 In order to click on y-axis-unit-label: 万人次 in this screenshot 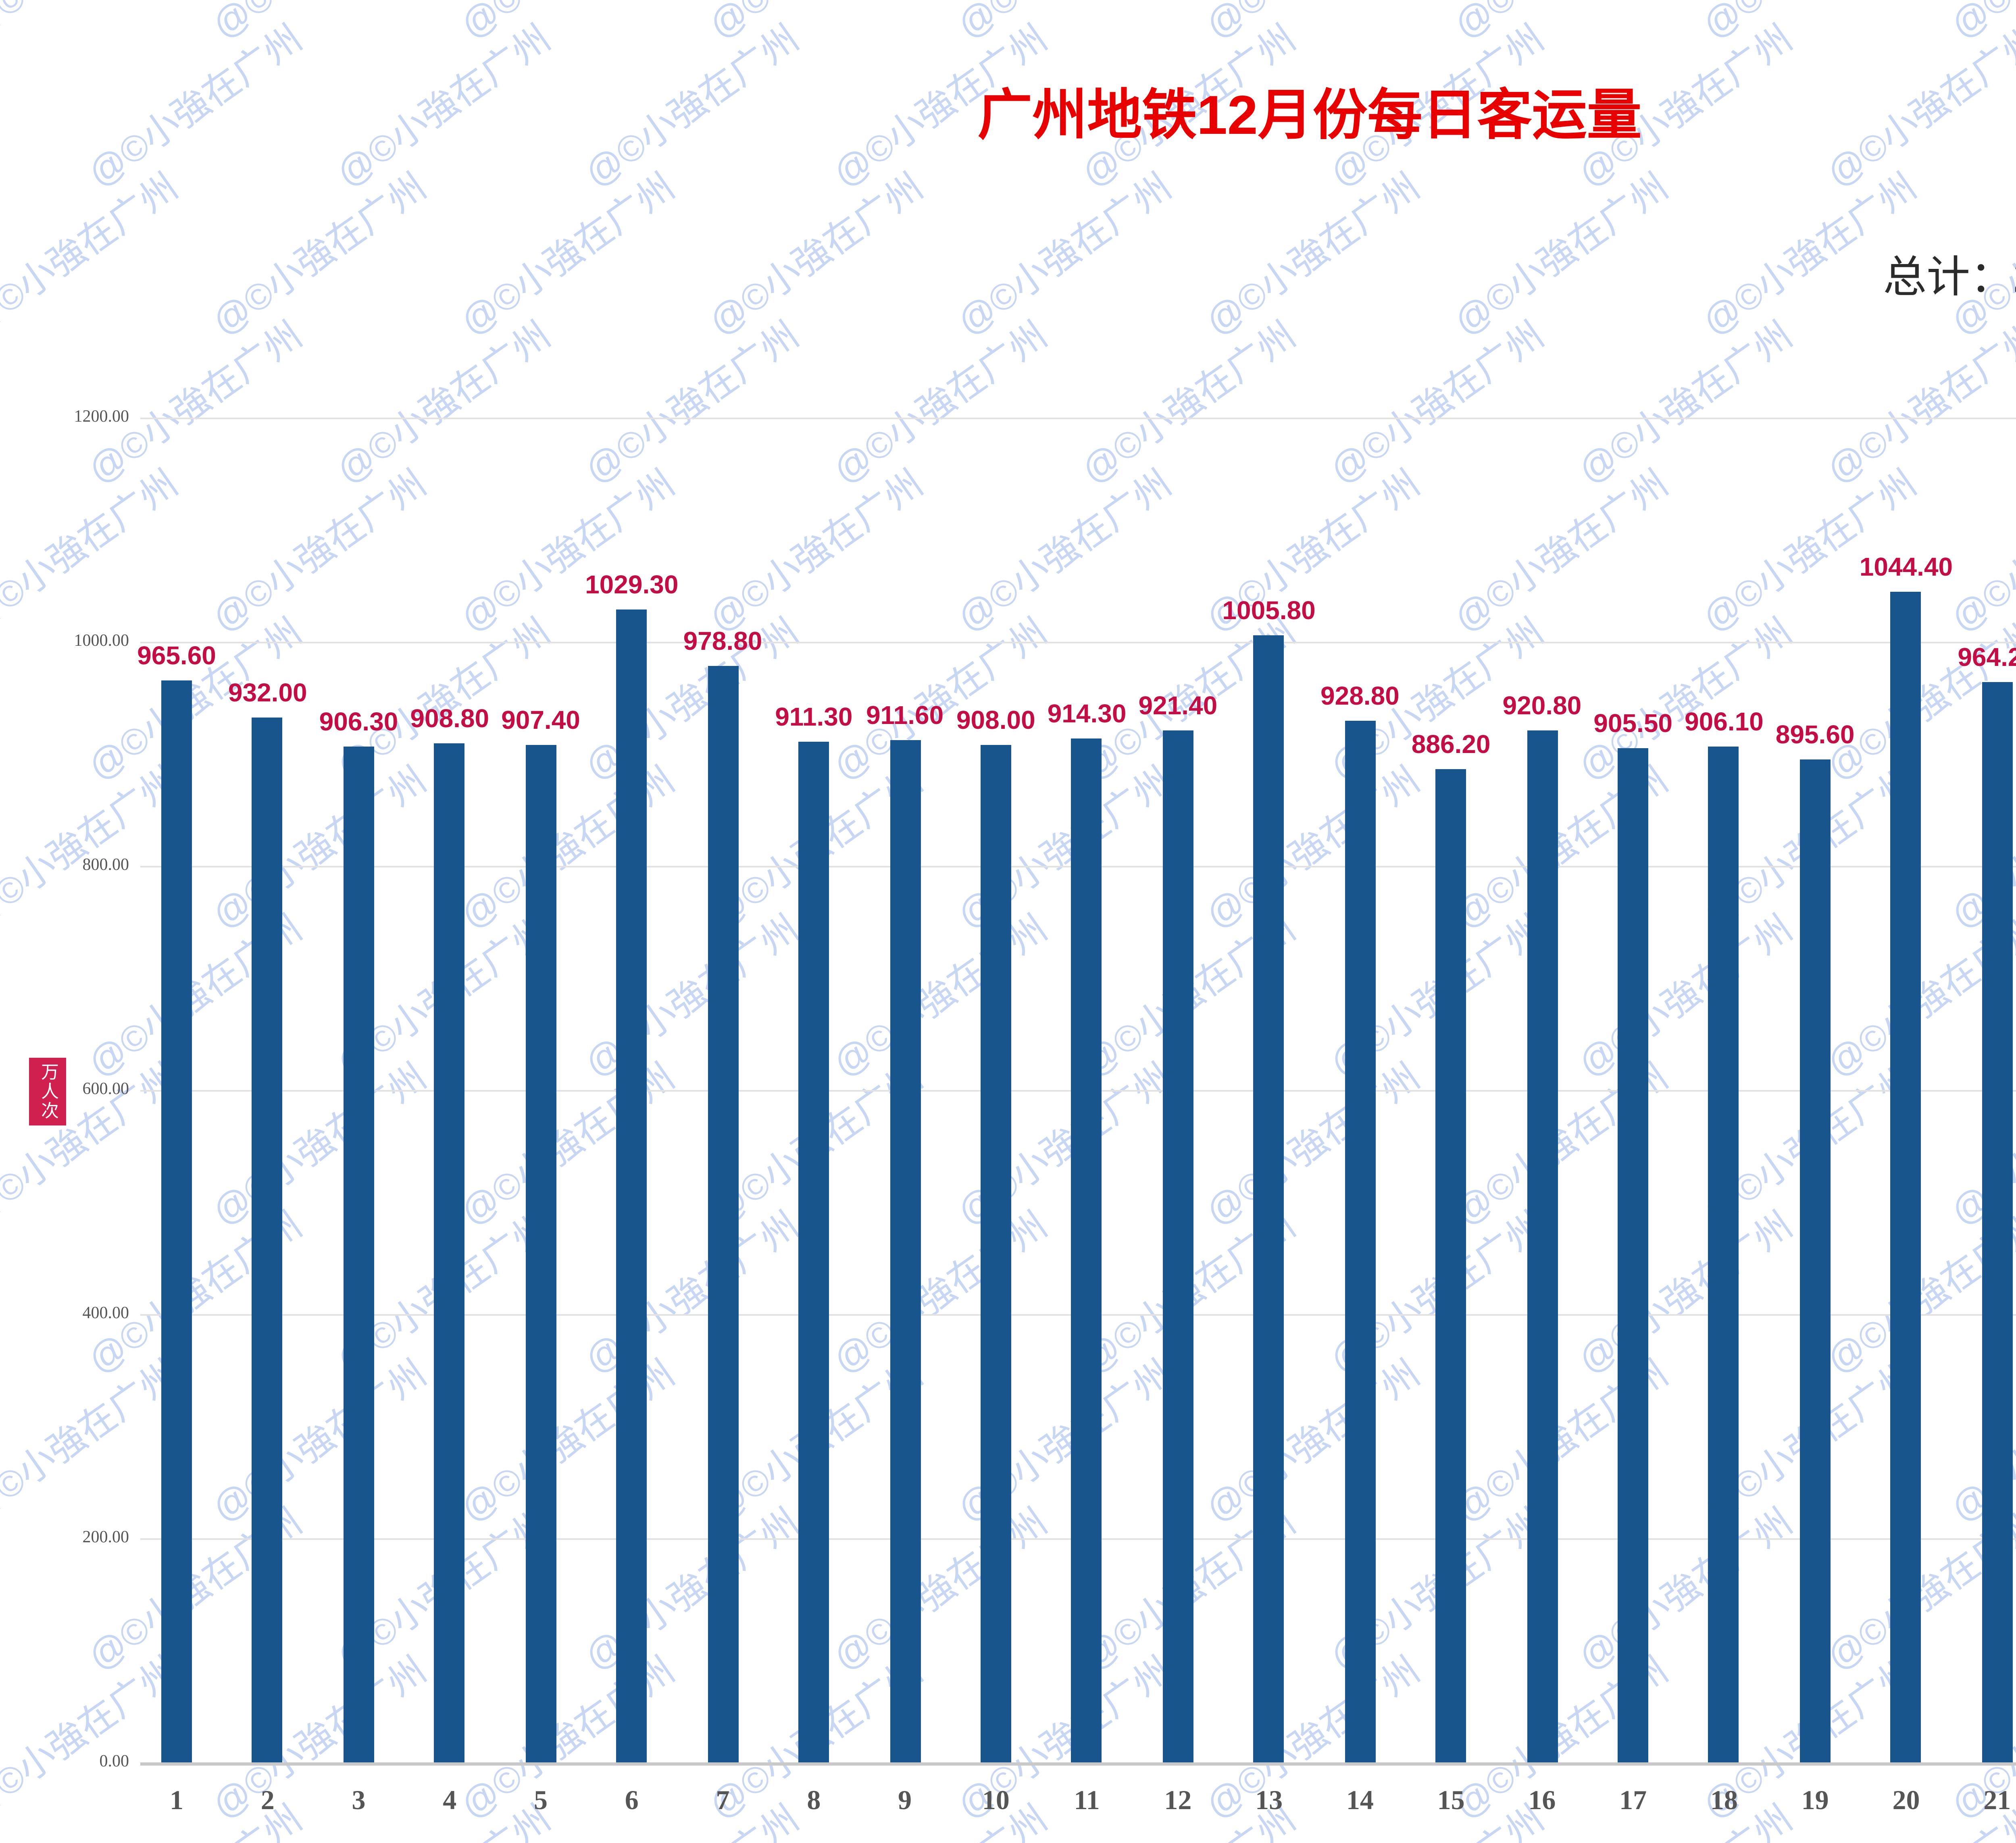, I will do `click(47, 1091)`.